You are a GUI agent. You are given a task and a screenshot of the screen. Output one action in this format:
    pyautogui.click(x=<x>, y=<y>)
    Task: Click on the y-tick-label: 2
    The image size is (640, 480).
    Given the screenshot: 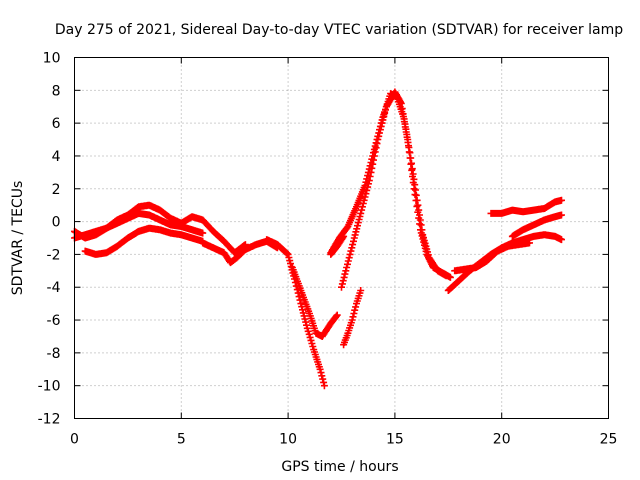 What is the action you would take?
    pyautogui.click(x=56, y=190)
    